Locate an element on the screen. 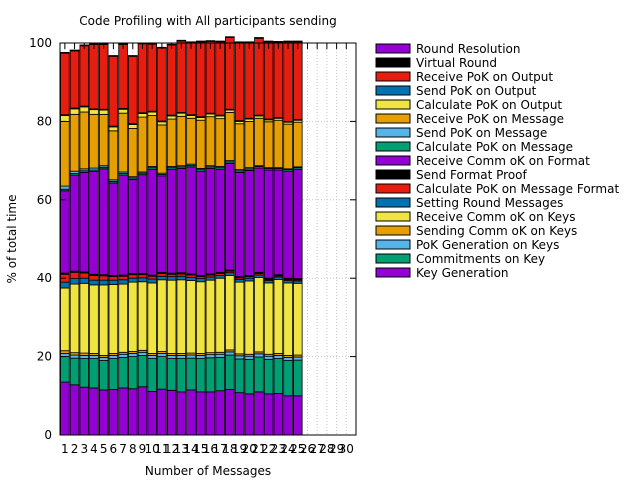 This screenshot has width=640, height=480. x-tick-label: 6 is located at coordinates (114, 449).